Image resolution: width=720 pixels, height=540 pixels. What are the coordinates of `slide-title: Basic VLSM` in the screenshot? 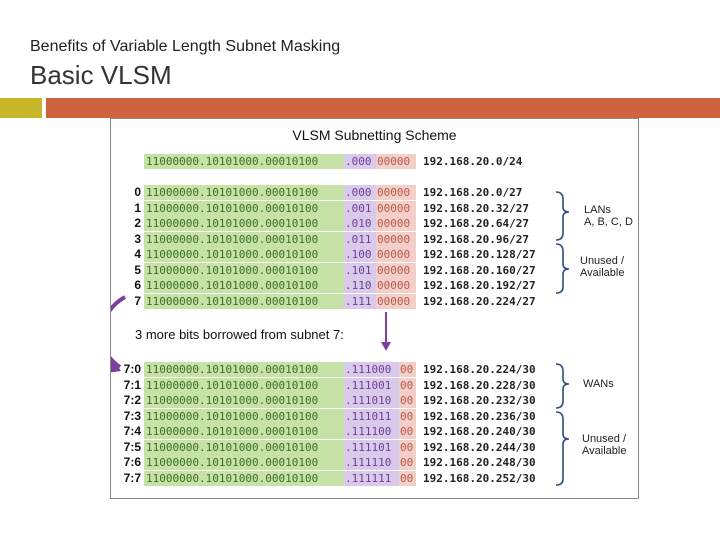 It's located at (101, 75).